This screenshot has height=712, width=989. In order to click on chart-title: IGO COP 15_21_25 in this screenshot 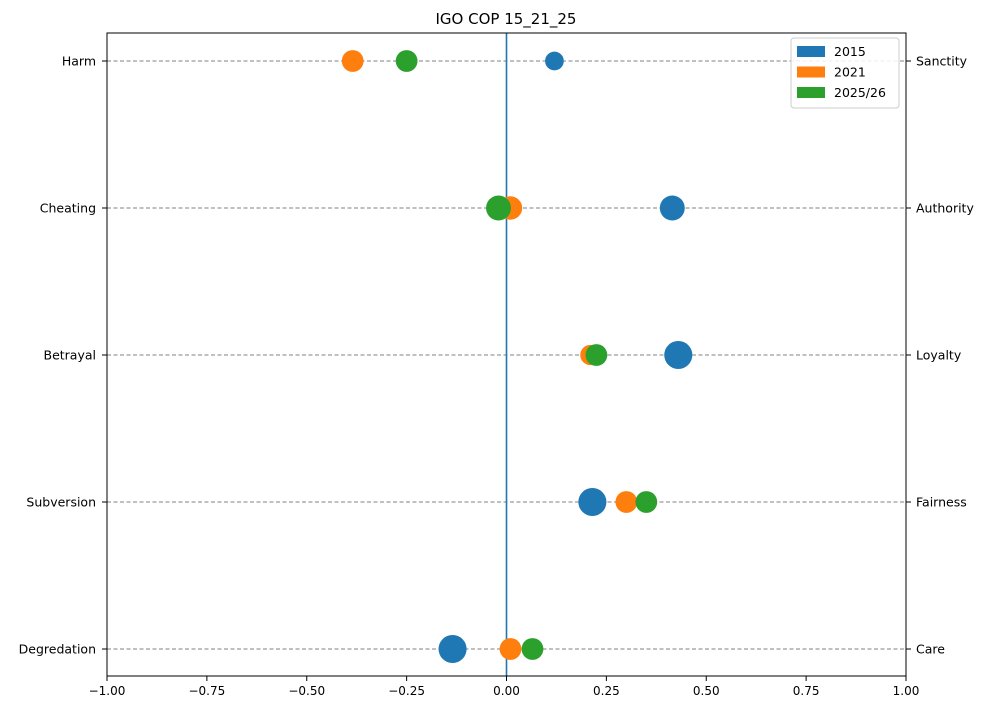, I will do `click(506, 19)`.